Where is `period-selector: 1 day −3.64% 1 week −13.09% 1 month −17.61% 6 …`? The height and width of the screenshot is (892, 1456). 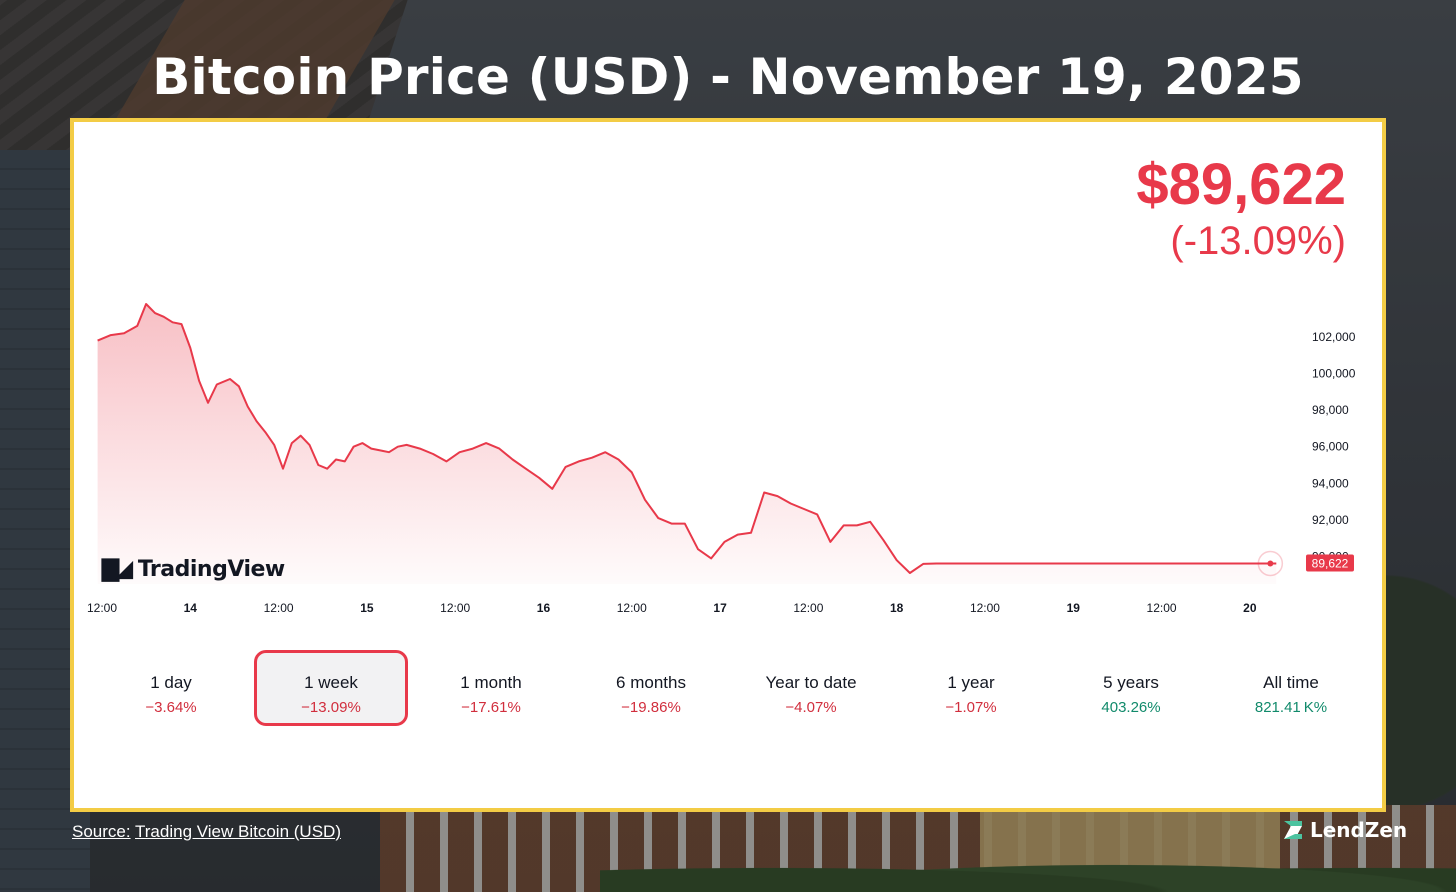
period-selector: 1 day −3.64% 1 week −13.09% 1 month −17.61% 6 … is located at coordinates (738, 690).